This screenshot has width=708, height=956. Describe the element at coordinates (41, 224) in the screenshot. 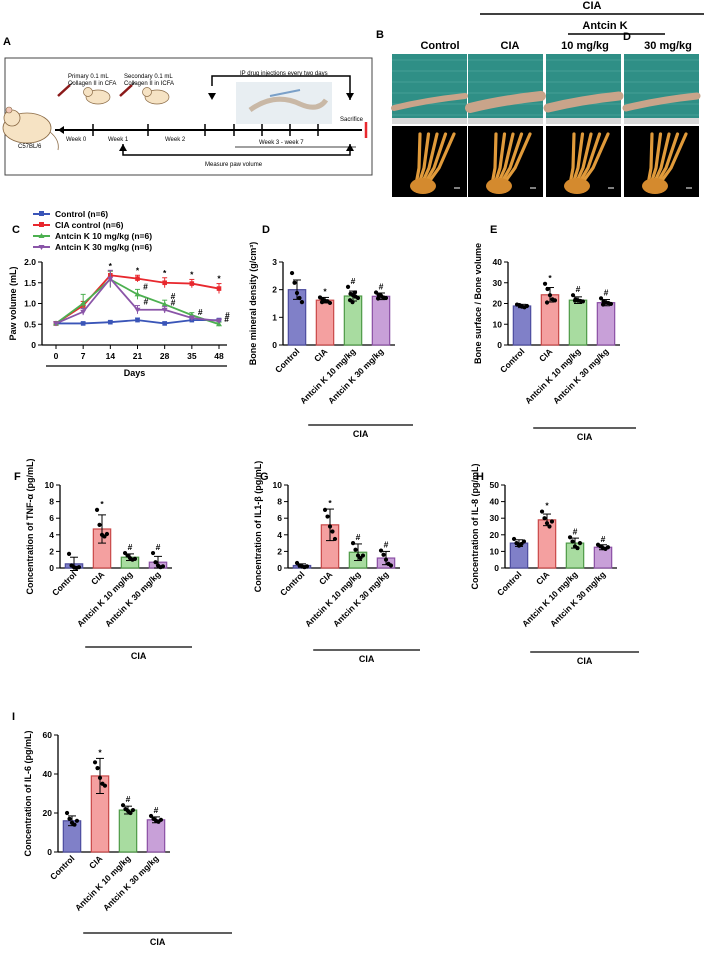

I see `legend-marker-cia` at that location.